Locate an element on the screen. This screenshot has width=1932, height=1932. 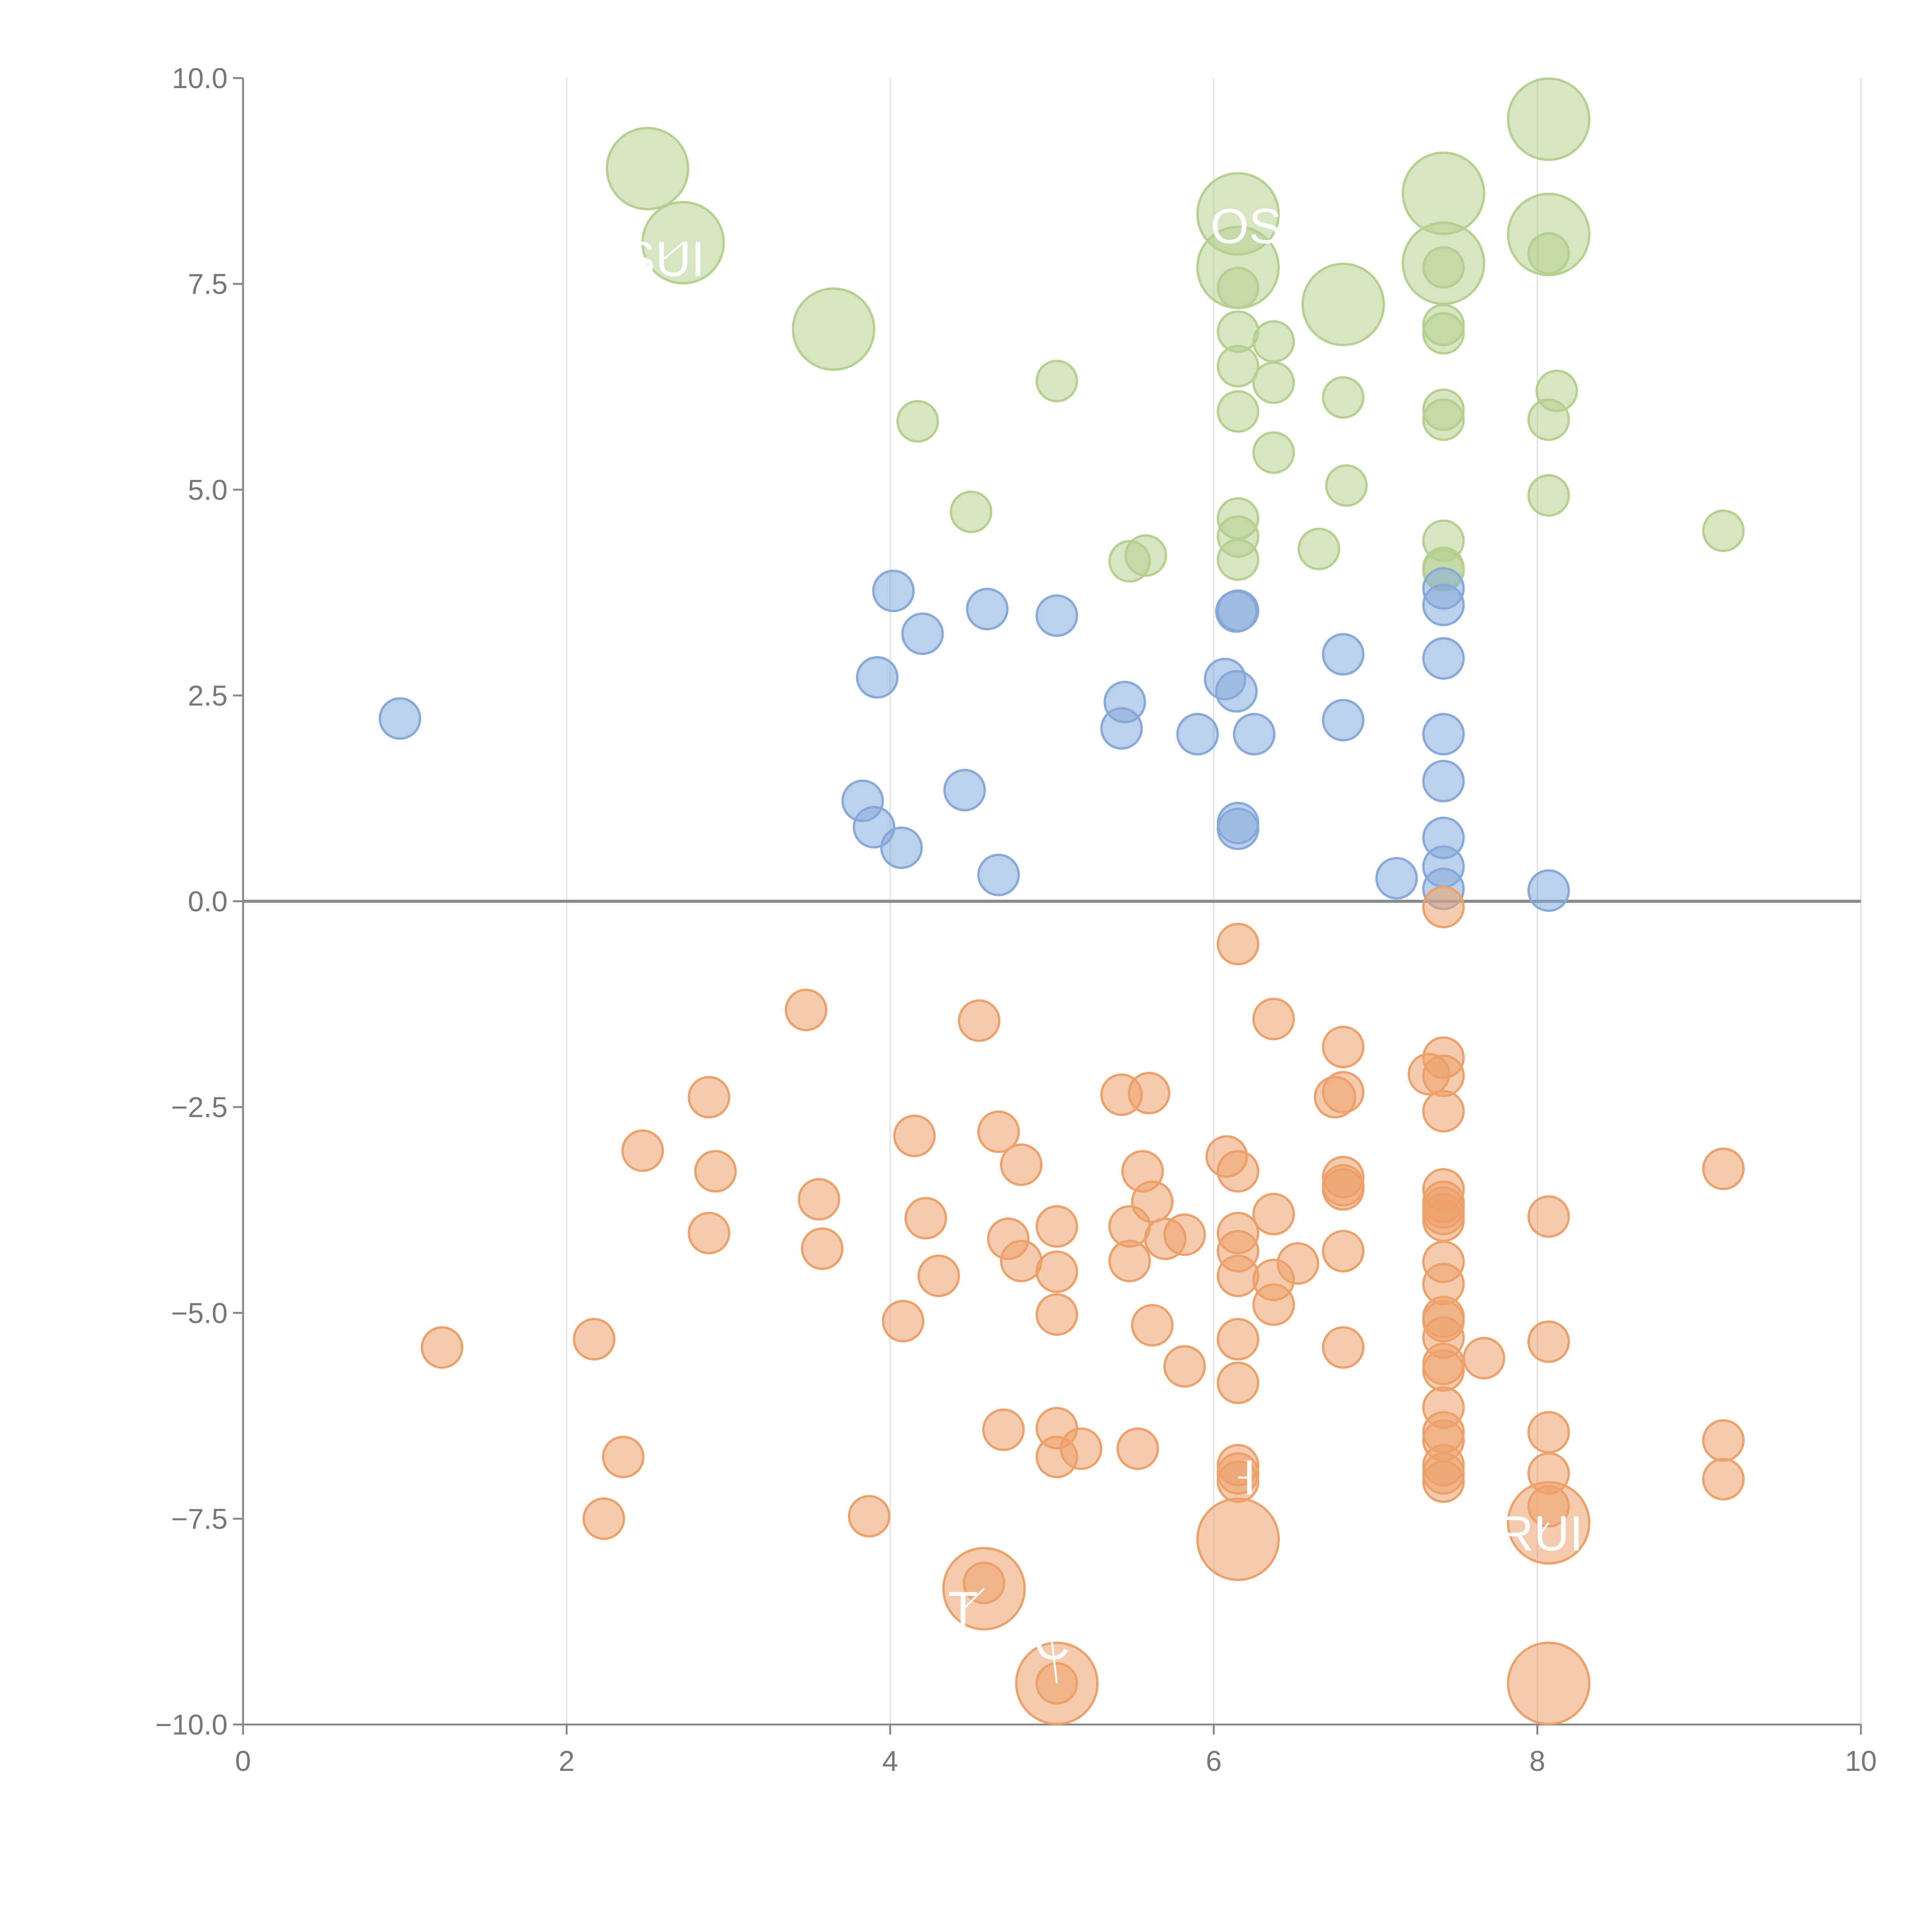
point-label: C is located at coordinates (1052, 1643).